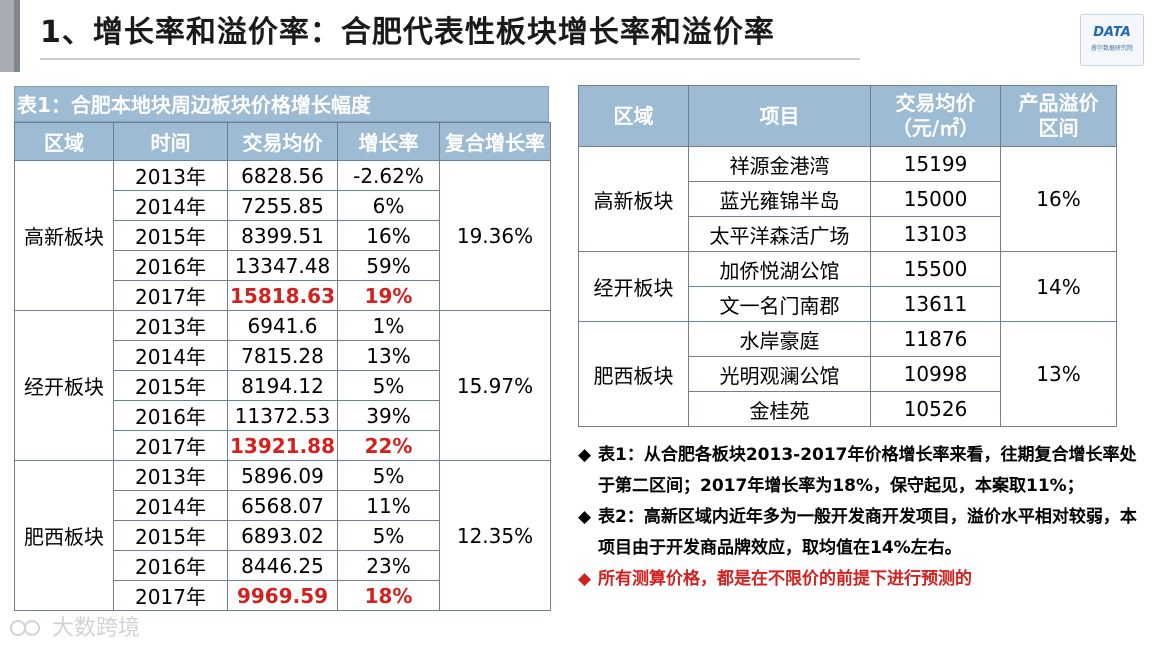 This screenshot has width=1154, height=648. Describe the element at coordinates (388, 265) in the screenshot. I see `growth-cell: 59%` at that location.